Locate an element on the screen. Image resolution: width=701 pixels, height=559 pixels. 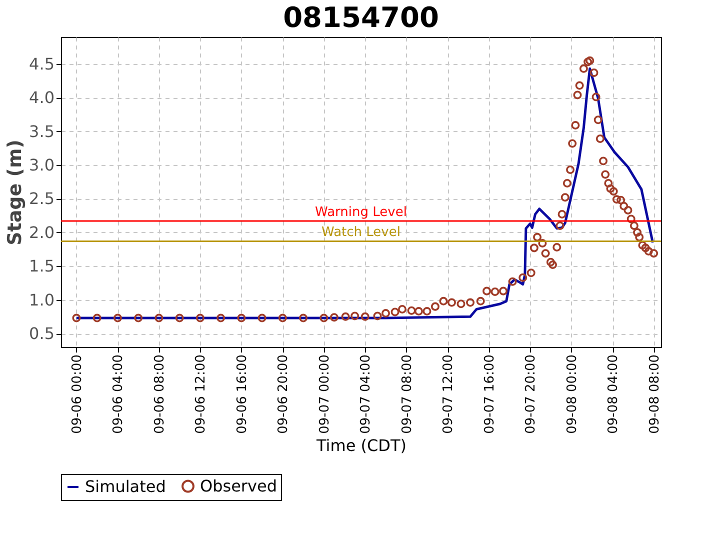
x-tick-label: 09-08 04:00 is located at coordinates (614, 394).